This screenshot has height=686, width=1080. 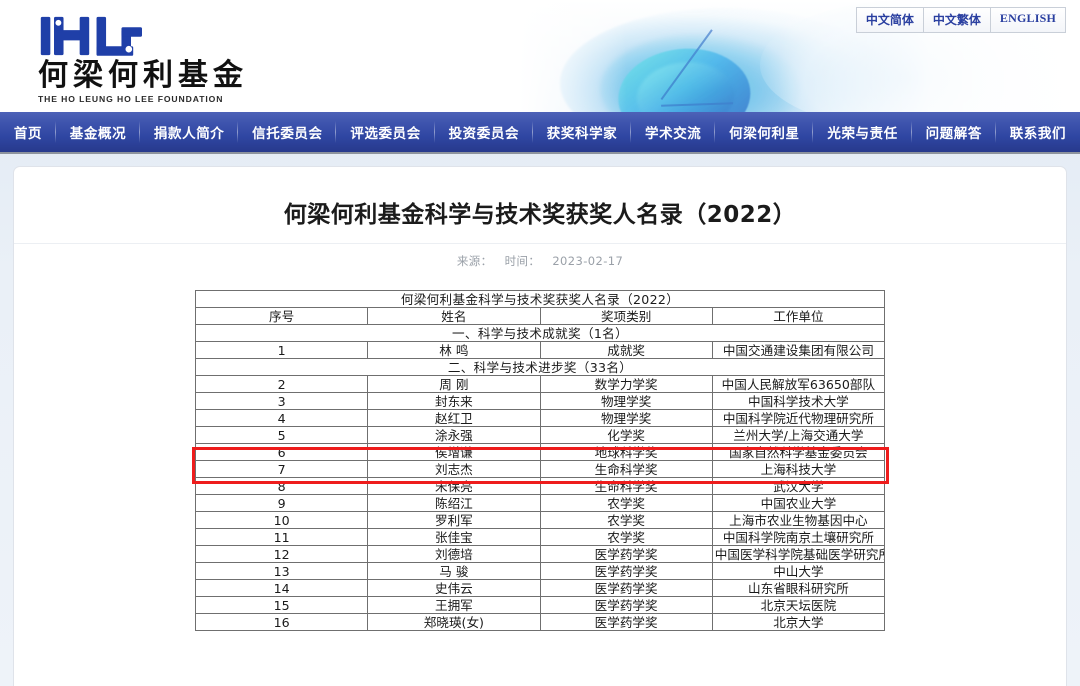 I want to click on cell-name: 涂永强, so click(x=454, y=435).